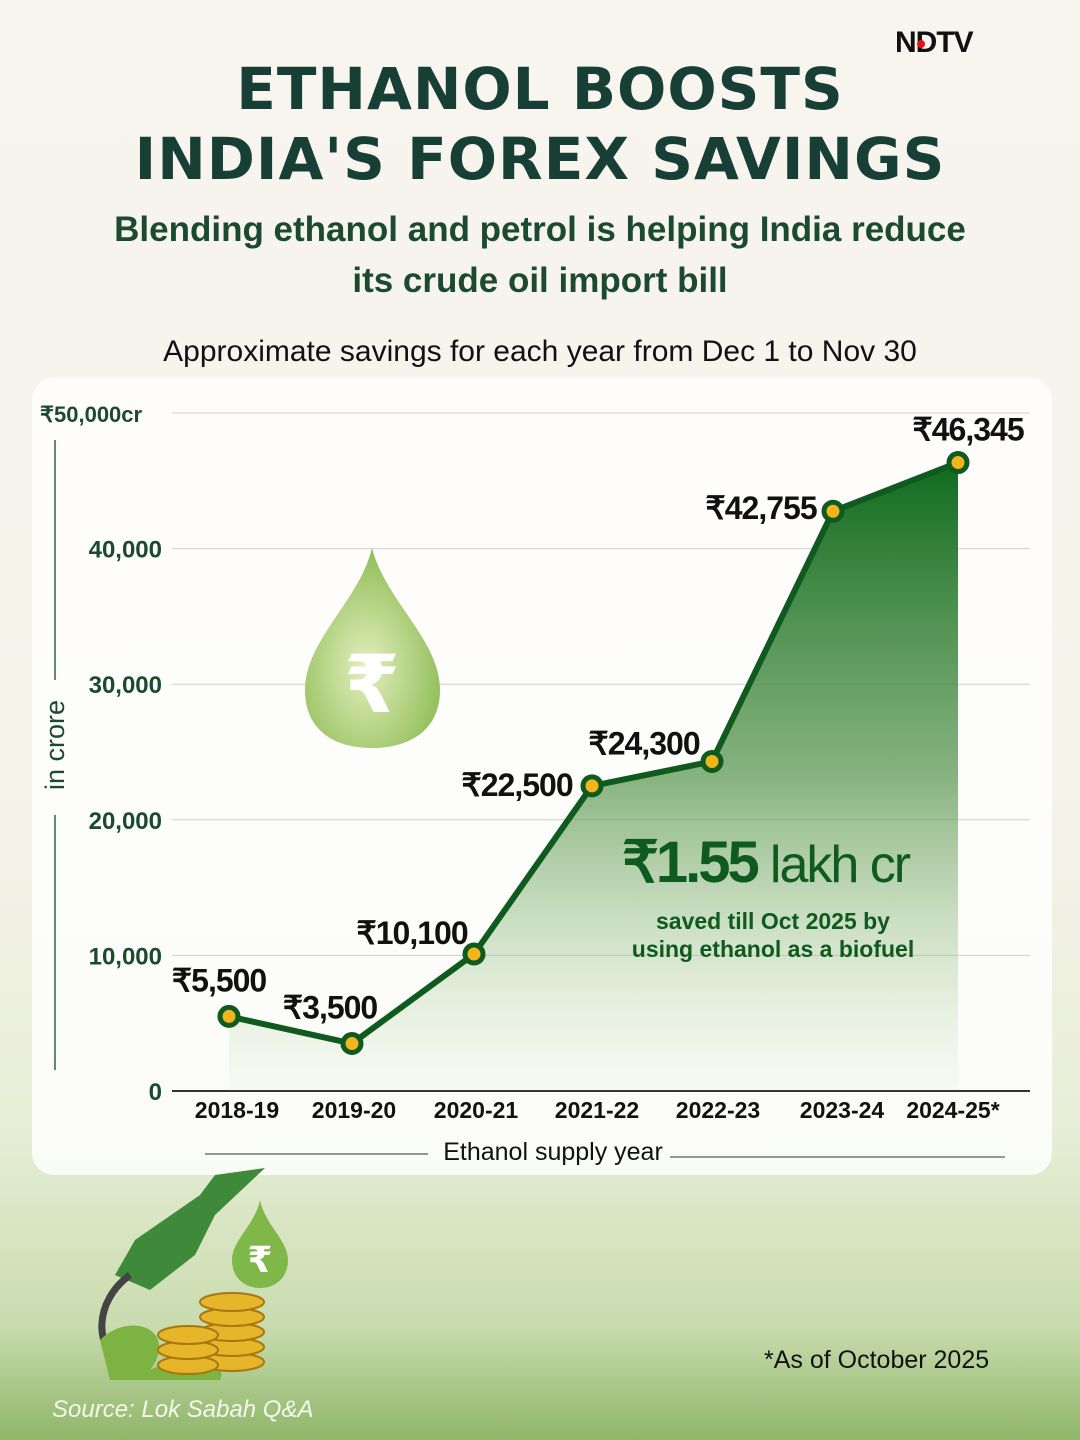  I want to click on ndtv-logo: NDTV, so click(934, 42).